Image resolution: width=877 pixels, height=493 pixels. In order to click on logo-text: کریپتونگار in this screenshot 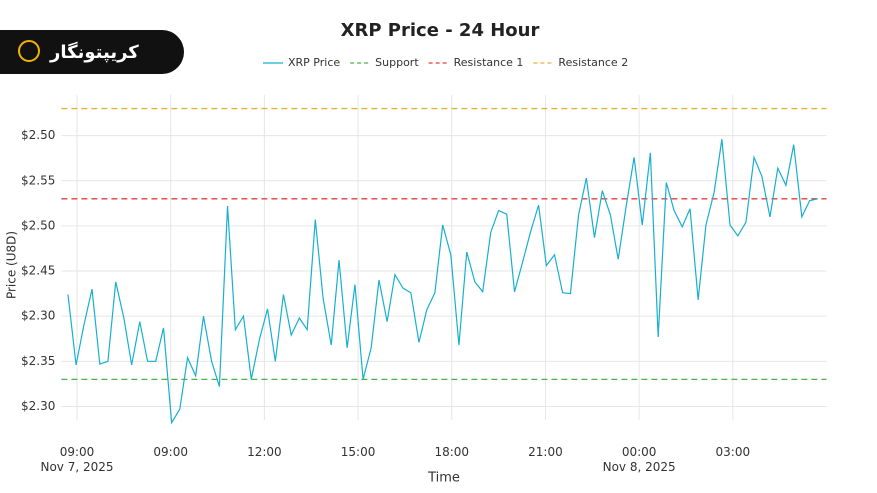, I will do `click(94, 52)`.